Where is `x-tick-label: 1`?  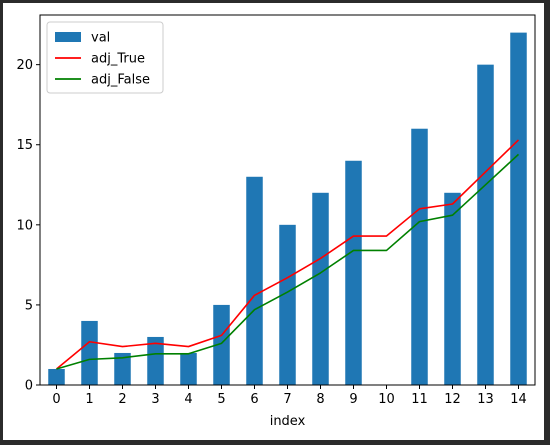
x-tick-label: 1 is located at coordinates (89, 399).